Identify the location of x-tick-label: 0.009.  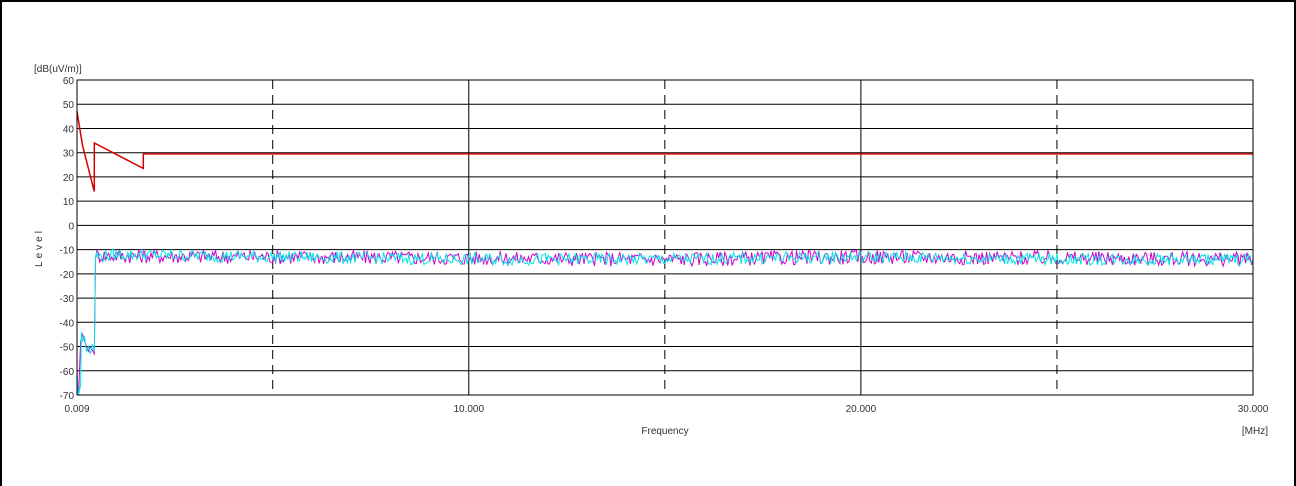
(76, 409).